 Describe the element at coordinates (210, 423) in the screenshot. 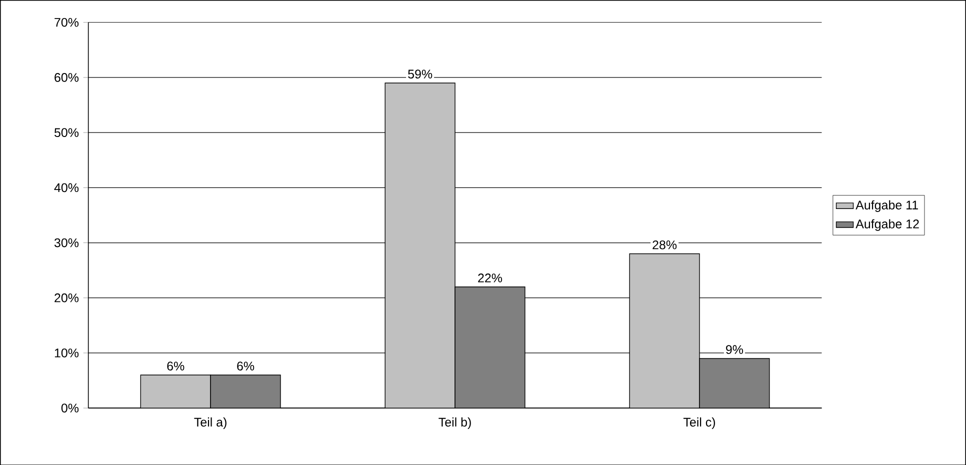

I see `x-tick-label: Teil a)` at that location.